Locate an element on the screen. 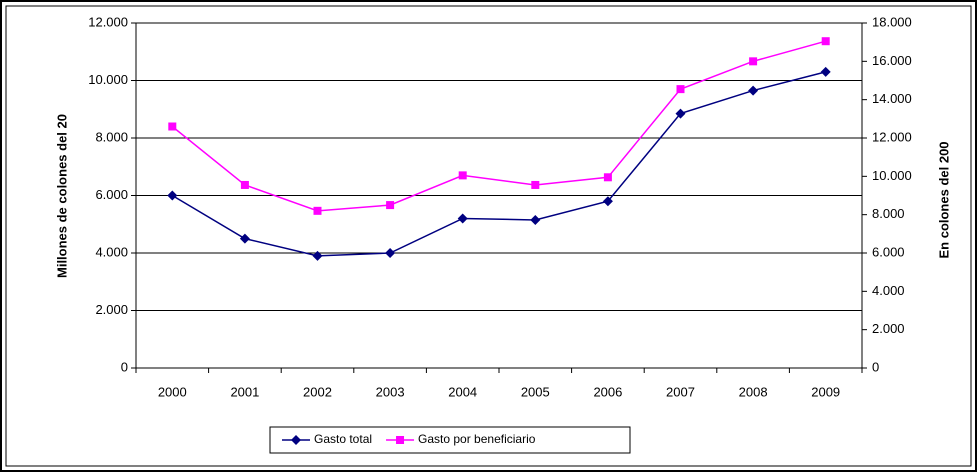  y-tick-label: 12.000 is located at coordinates (108, 21).